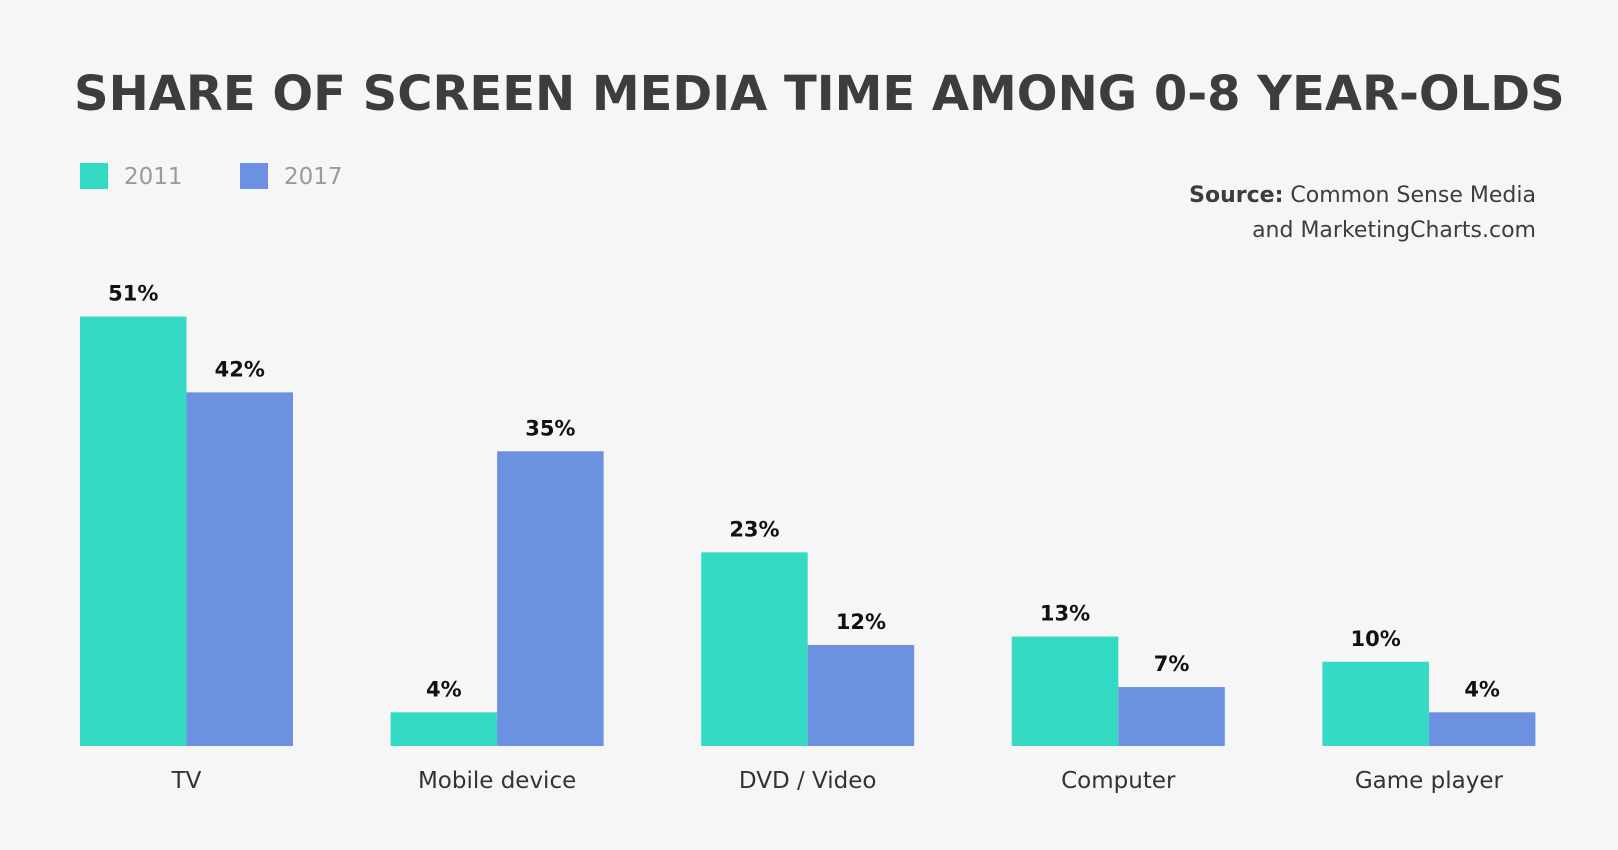 The width and height of the screenshot is (1618, 850). I want to click on x-tick-label: TV, so click(186, 781).